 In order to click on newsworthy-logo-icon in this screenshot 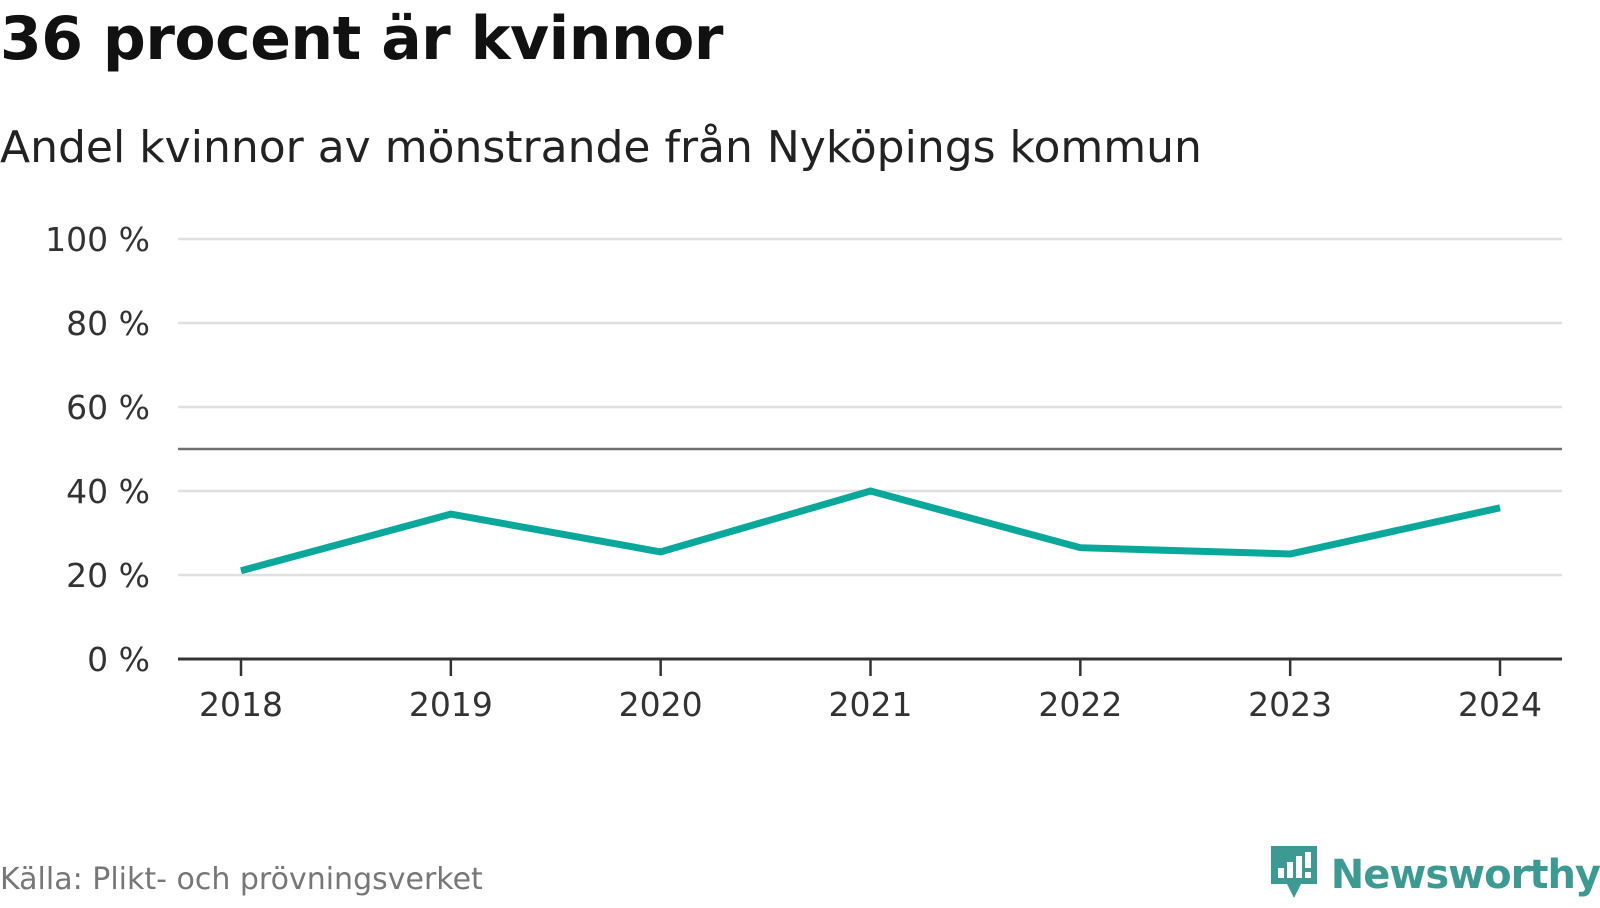, I will do `click(1294, 875)`.